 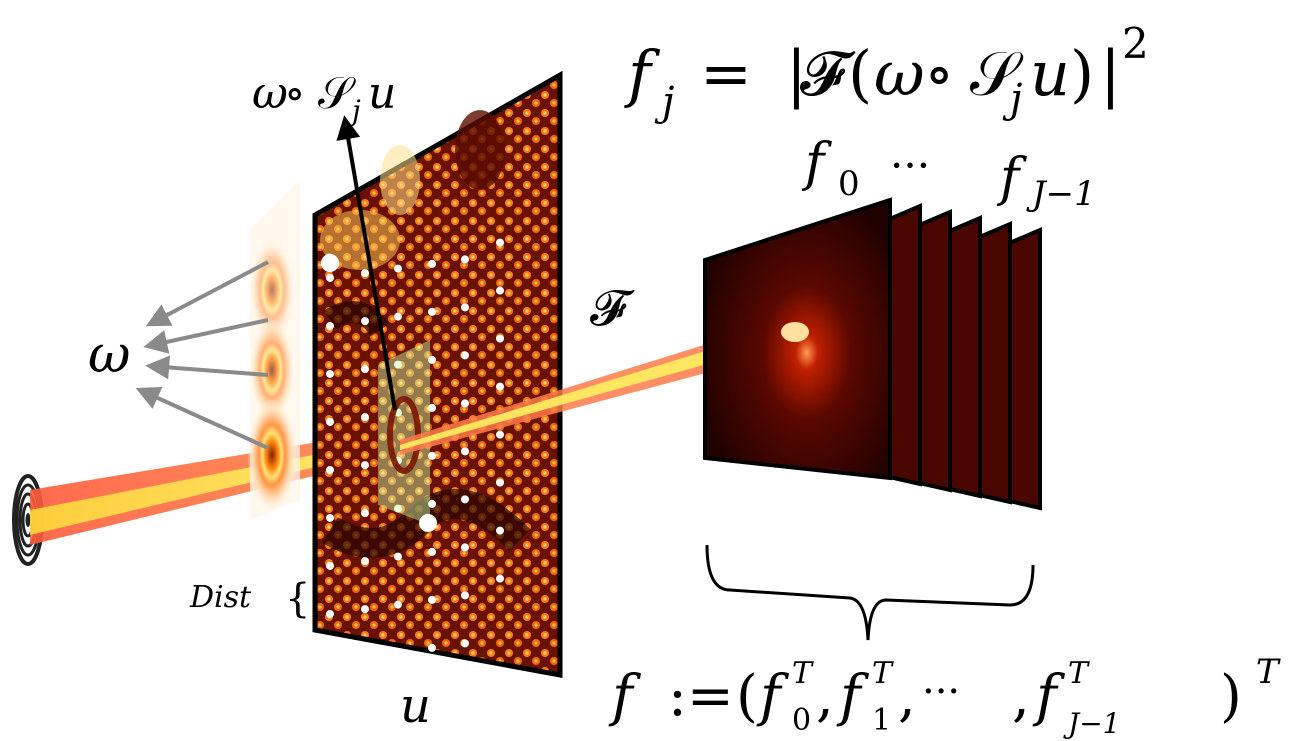 What do you see at coordinates (997, 73) in the screenshot?
I see `eq-top-S: 𝒮` at bounding box center [997, 73].